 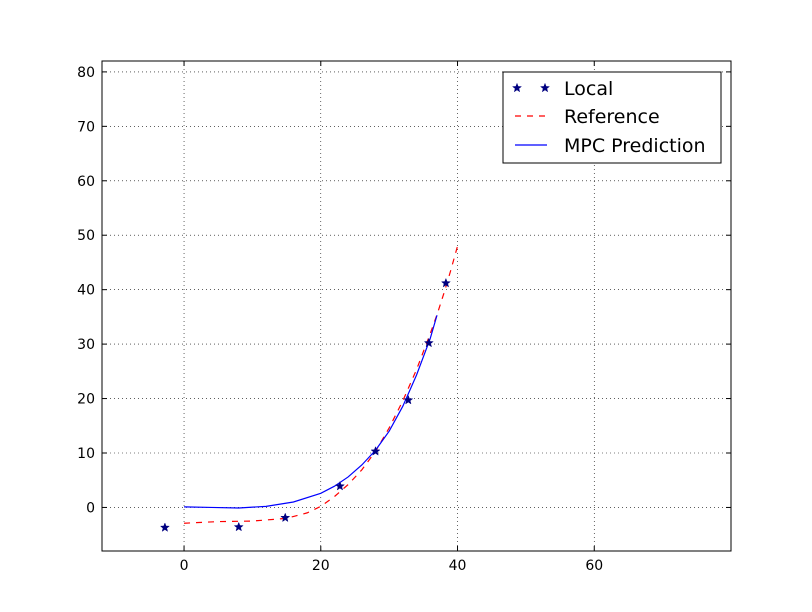 I want to click on legend-box, so click(x=612, y=117).